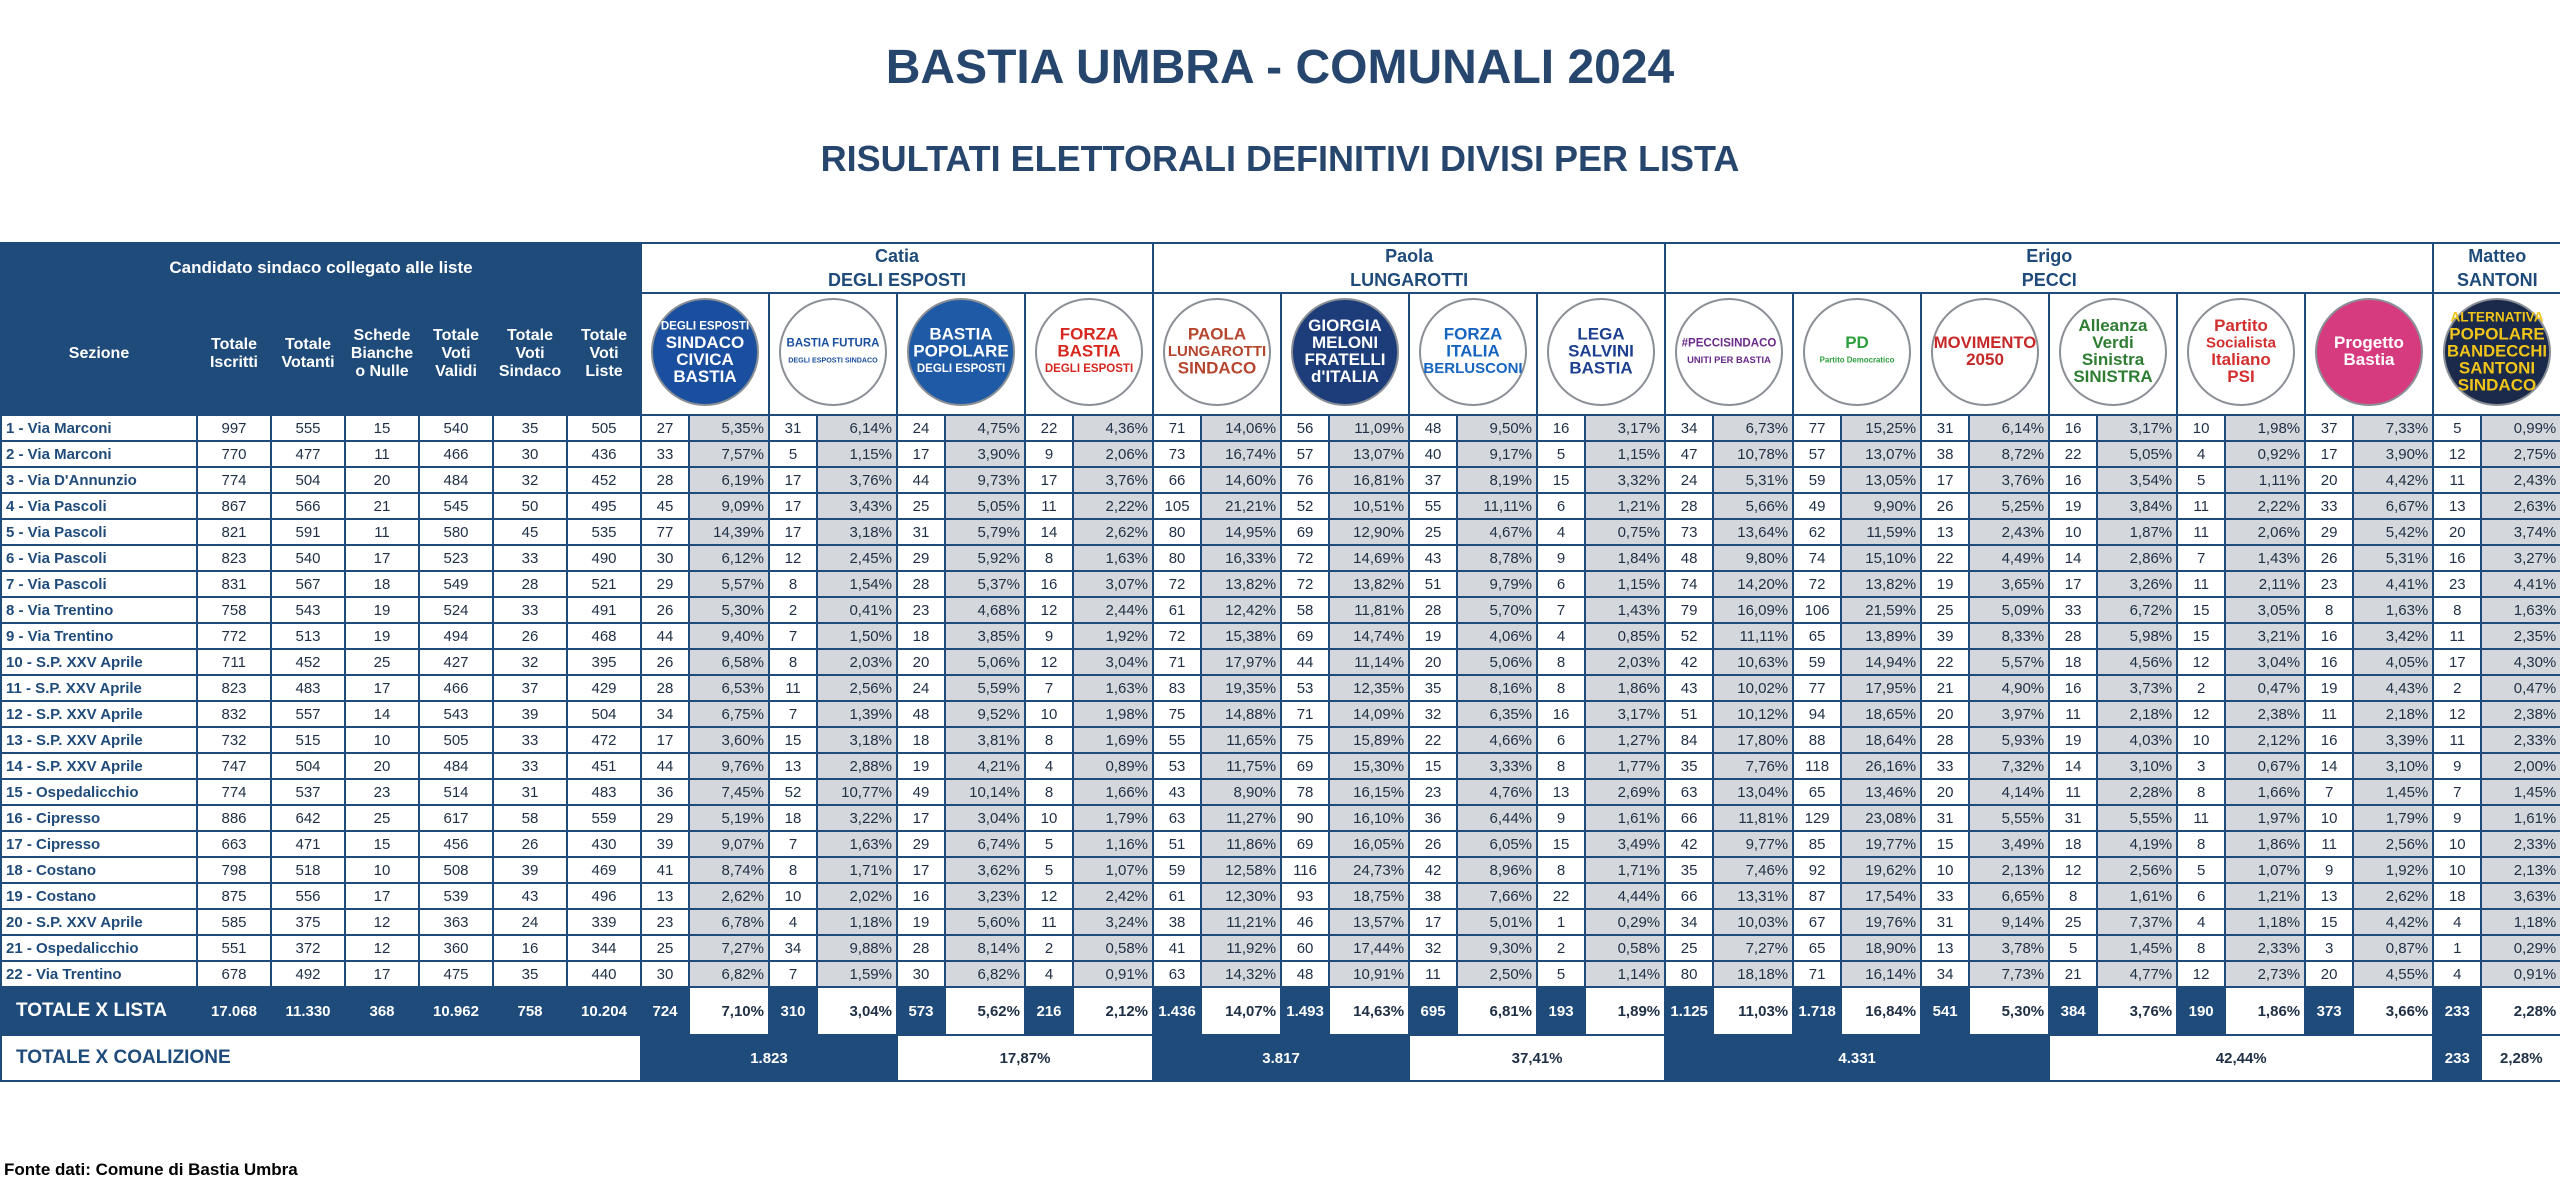 The image size is (2560, 1188). Describe the element at coordinates (1049, 1011) in the screenshot. I see `cell: 216` at that location.